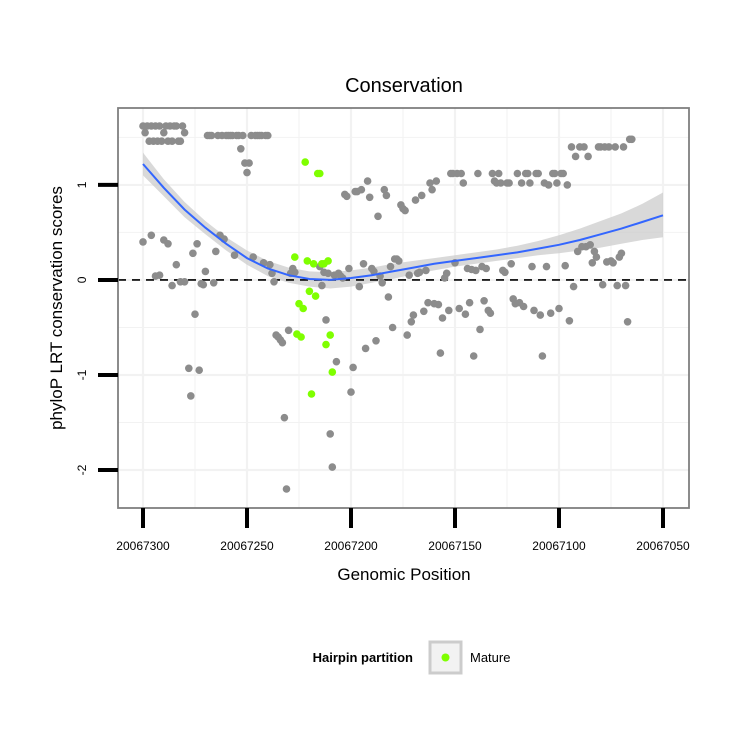 The height and width of the screenshot is (750, 750). Describe the element at coordinates (445, 657) in the screenshot. I see `legend-key-box` at that location.